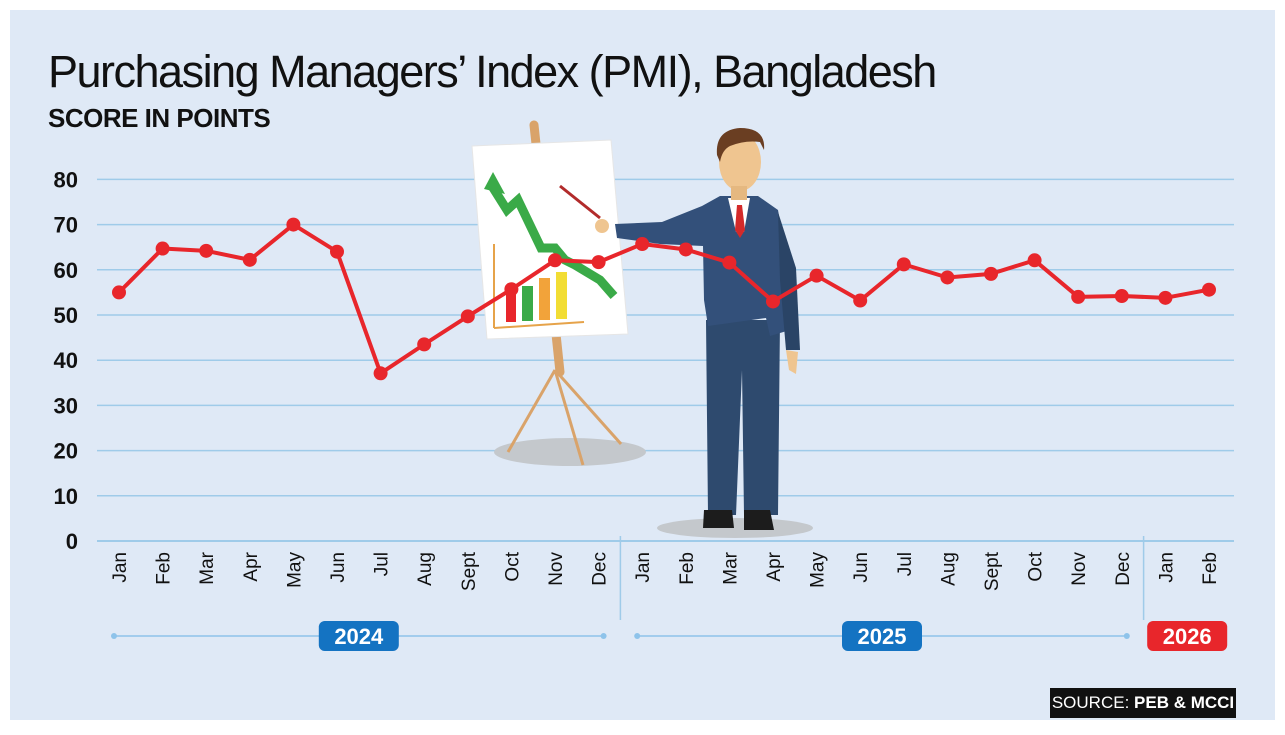 This screenshot has width=1285, height=735. I want to click on chart-subtitle: SCORE IN POINTS, so click(159, 118).